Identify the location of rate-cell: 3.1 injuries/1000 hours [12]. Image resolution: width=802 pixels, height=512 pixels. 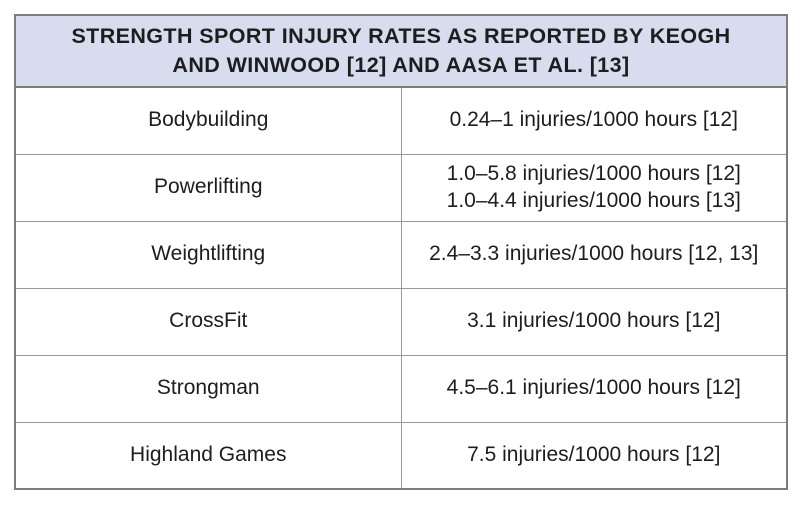
(594, 321).